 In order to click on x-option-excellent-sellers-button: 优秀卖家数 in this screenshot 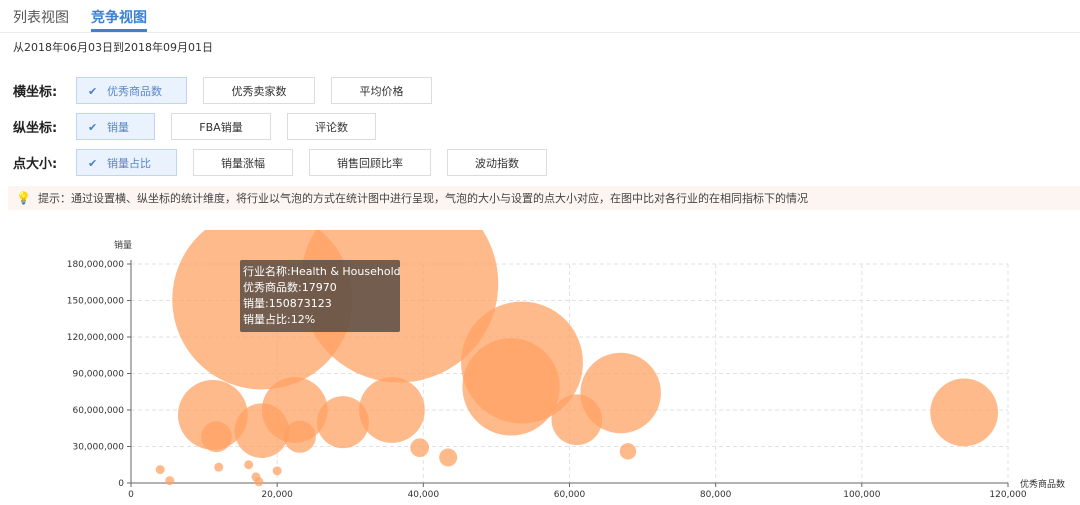, I will do `click(259, 90)`.